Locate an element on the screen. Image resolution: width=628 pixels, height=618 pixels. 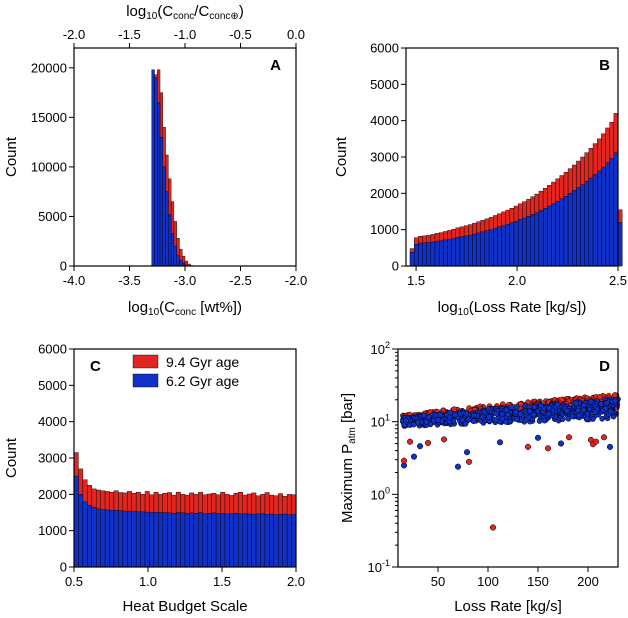
panel-c-ytick-label-5000: 5000 is located at coordinates (52, 385).